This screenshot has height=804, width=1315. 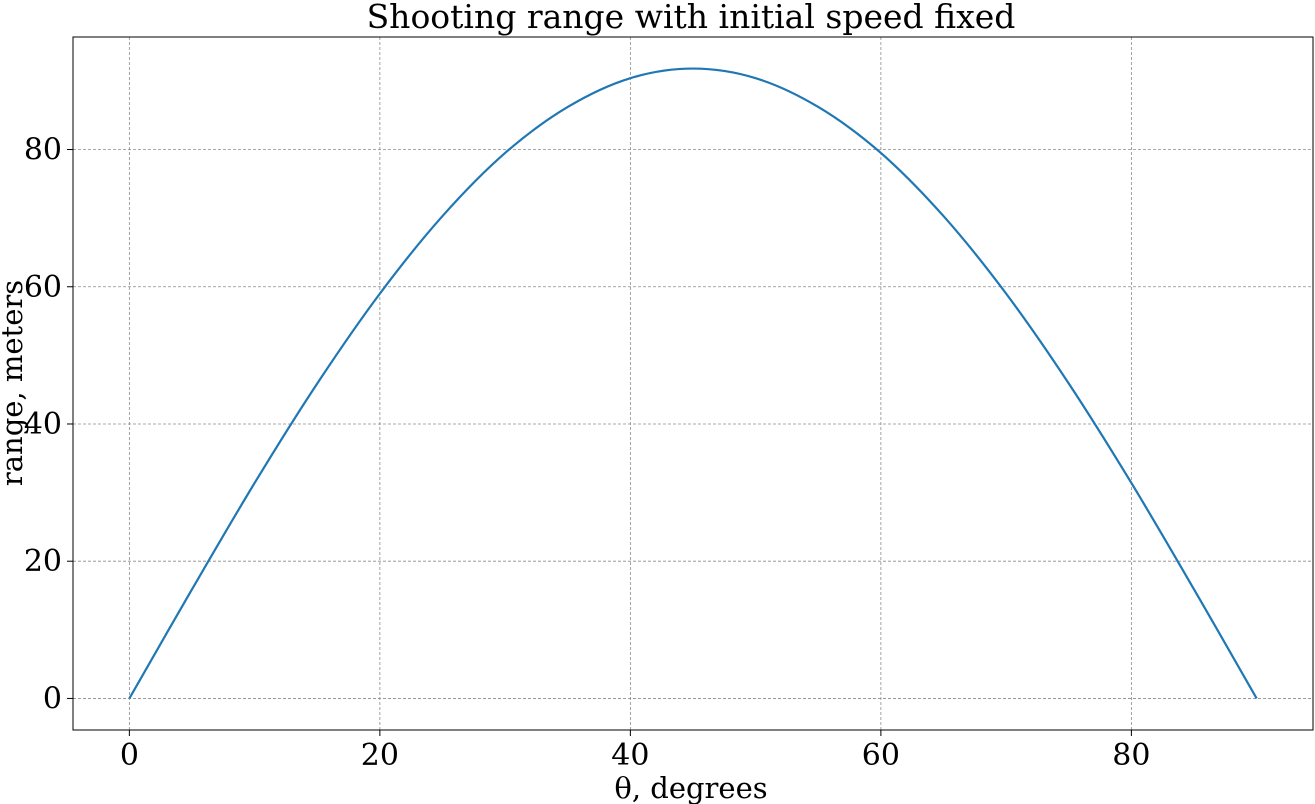 What do you see at coordinates (380, 755) in the screenshot?
I see `x-tick-label: 20` at bounding box center [380, 755].